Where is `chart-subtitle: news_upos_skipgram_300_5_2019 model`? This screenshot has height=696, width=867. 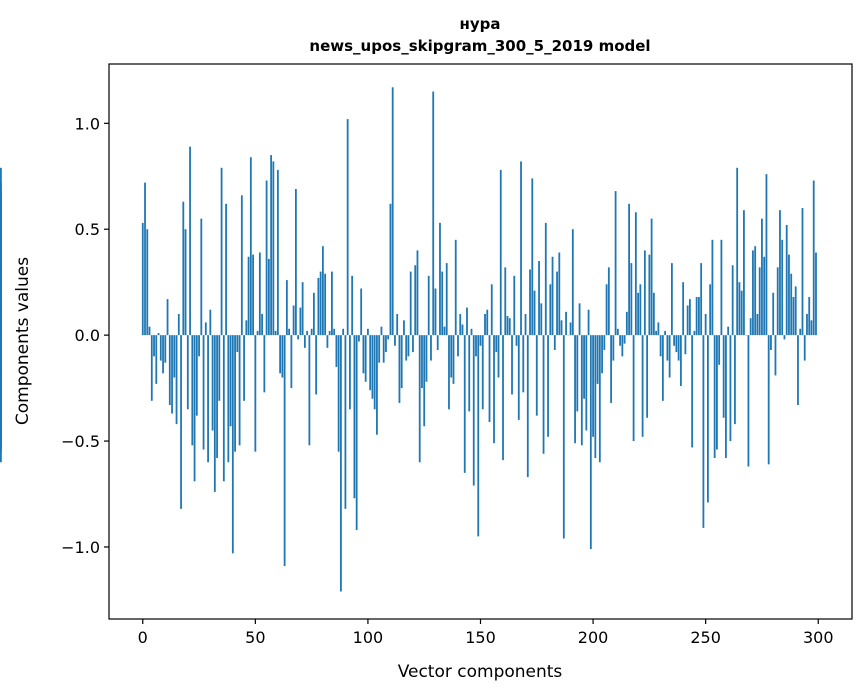 chart-subtitle: news_upos_skipgram_300_5_2019 model is located at coordinates (479, 46).